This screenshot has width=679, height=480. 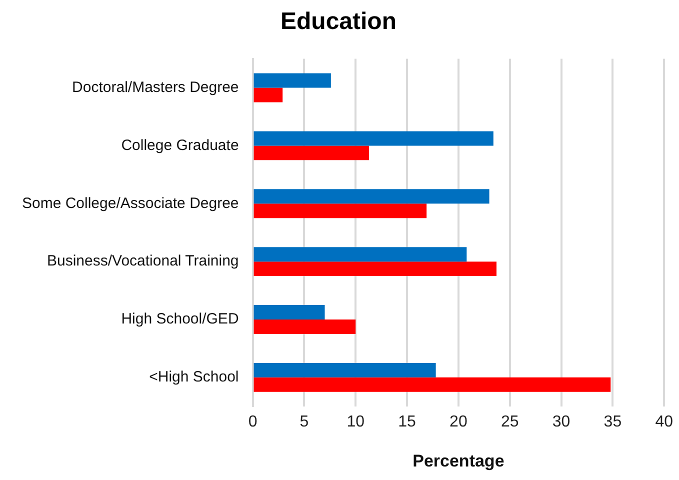 What do you see at coordinates (180, 145) in the screenshot?
I see `y-tick-label: College Graduate` at bounding box center [180, 145].